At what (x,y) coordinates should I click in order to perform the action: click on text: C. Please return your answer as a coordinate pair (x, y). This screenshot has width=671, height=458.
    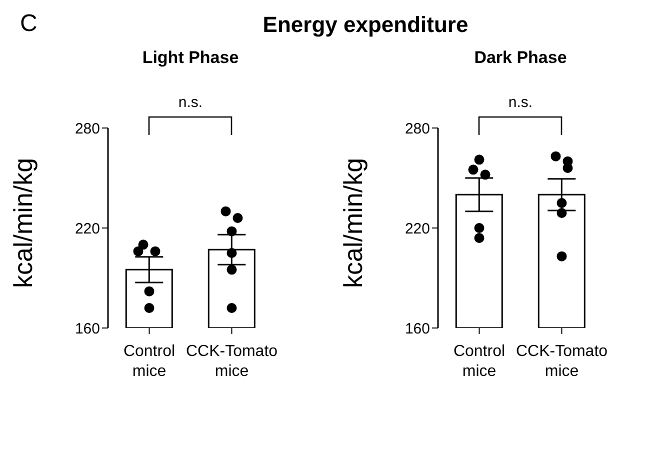
    Looking at the image, I should click on (29, 24).